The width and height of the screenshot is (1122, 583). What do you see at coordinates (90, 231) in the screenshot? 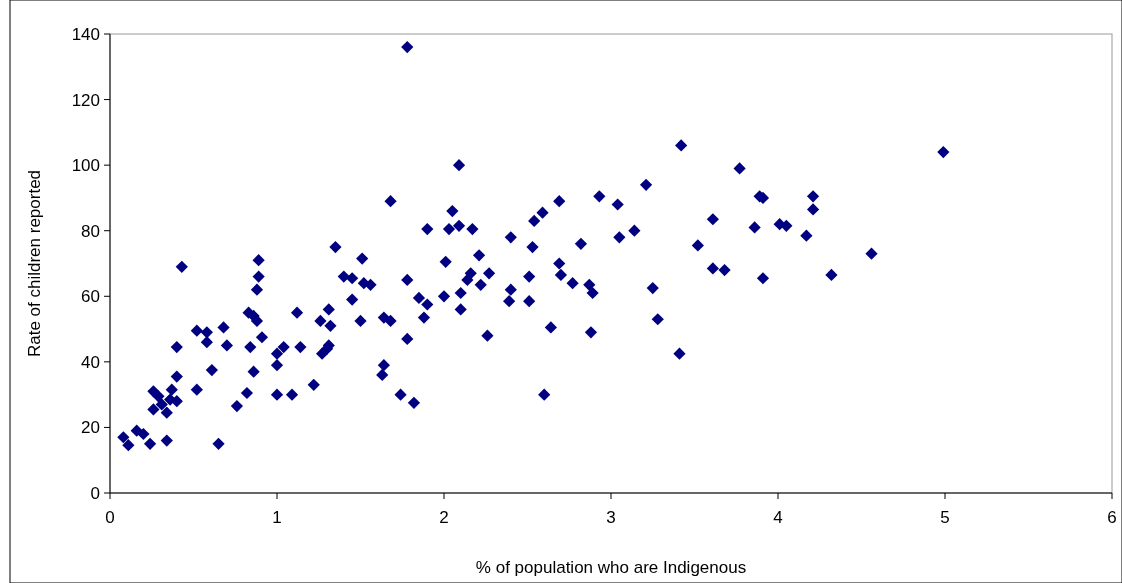
I see `y-tick-label: 80` at bounding box center [90, 231].